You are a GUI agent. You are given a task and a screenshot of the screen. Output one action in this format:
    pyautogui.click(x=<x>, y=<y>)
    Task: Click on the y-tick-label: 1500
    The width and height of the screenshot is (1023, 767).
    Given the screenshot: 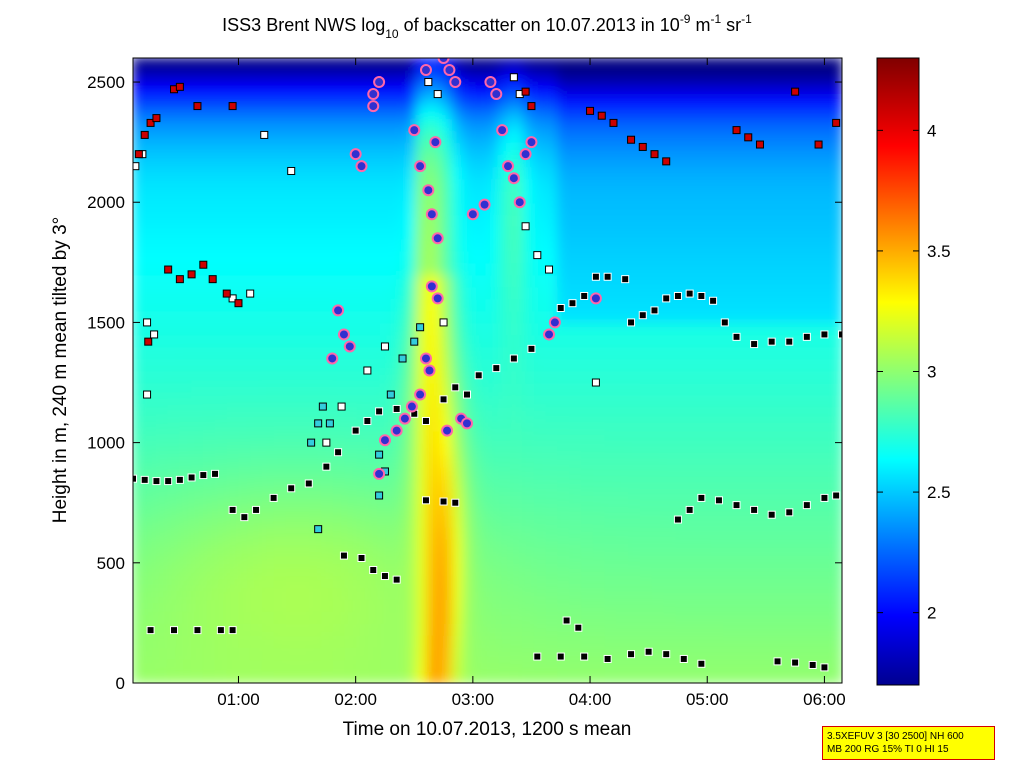 What is the action you would take?
    pyautogui.click(x=106, y=322)
    